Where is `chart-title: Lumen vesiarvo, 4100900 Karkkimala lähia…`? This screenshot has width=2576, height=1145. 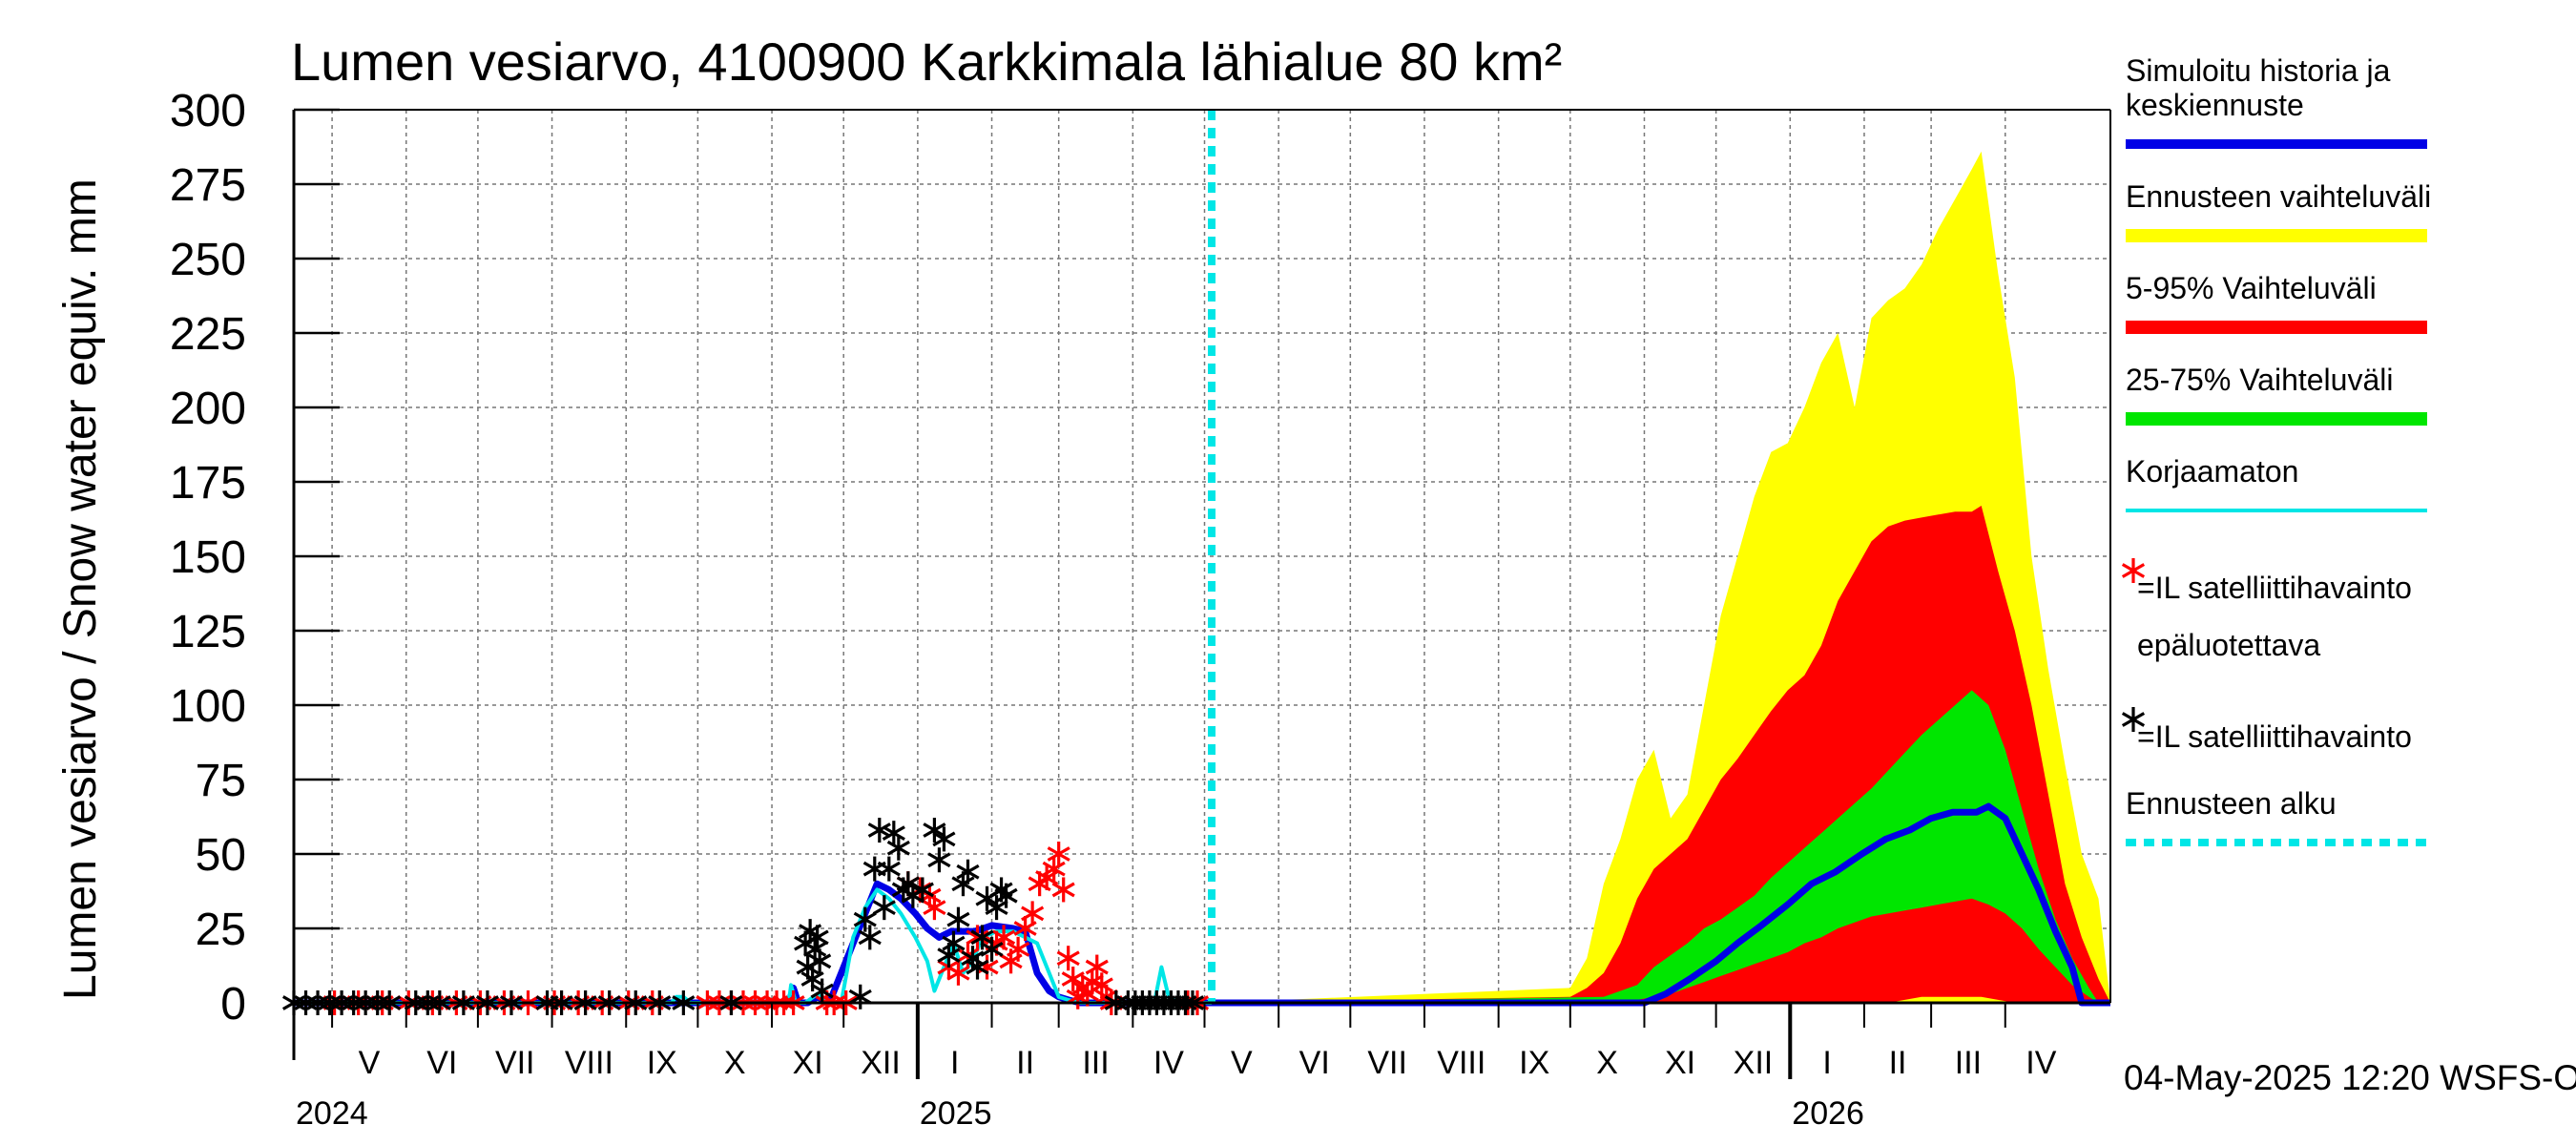
chart-title: Lumen vesiarvo, 4100900 Karkkimala lähia… is located at coordinates (926, 62).